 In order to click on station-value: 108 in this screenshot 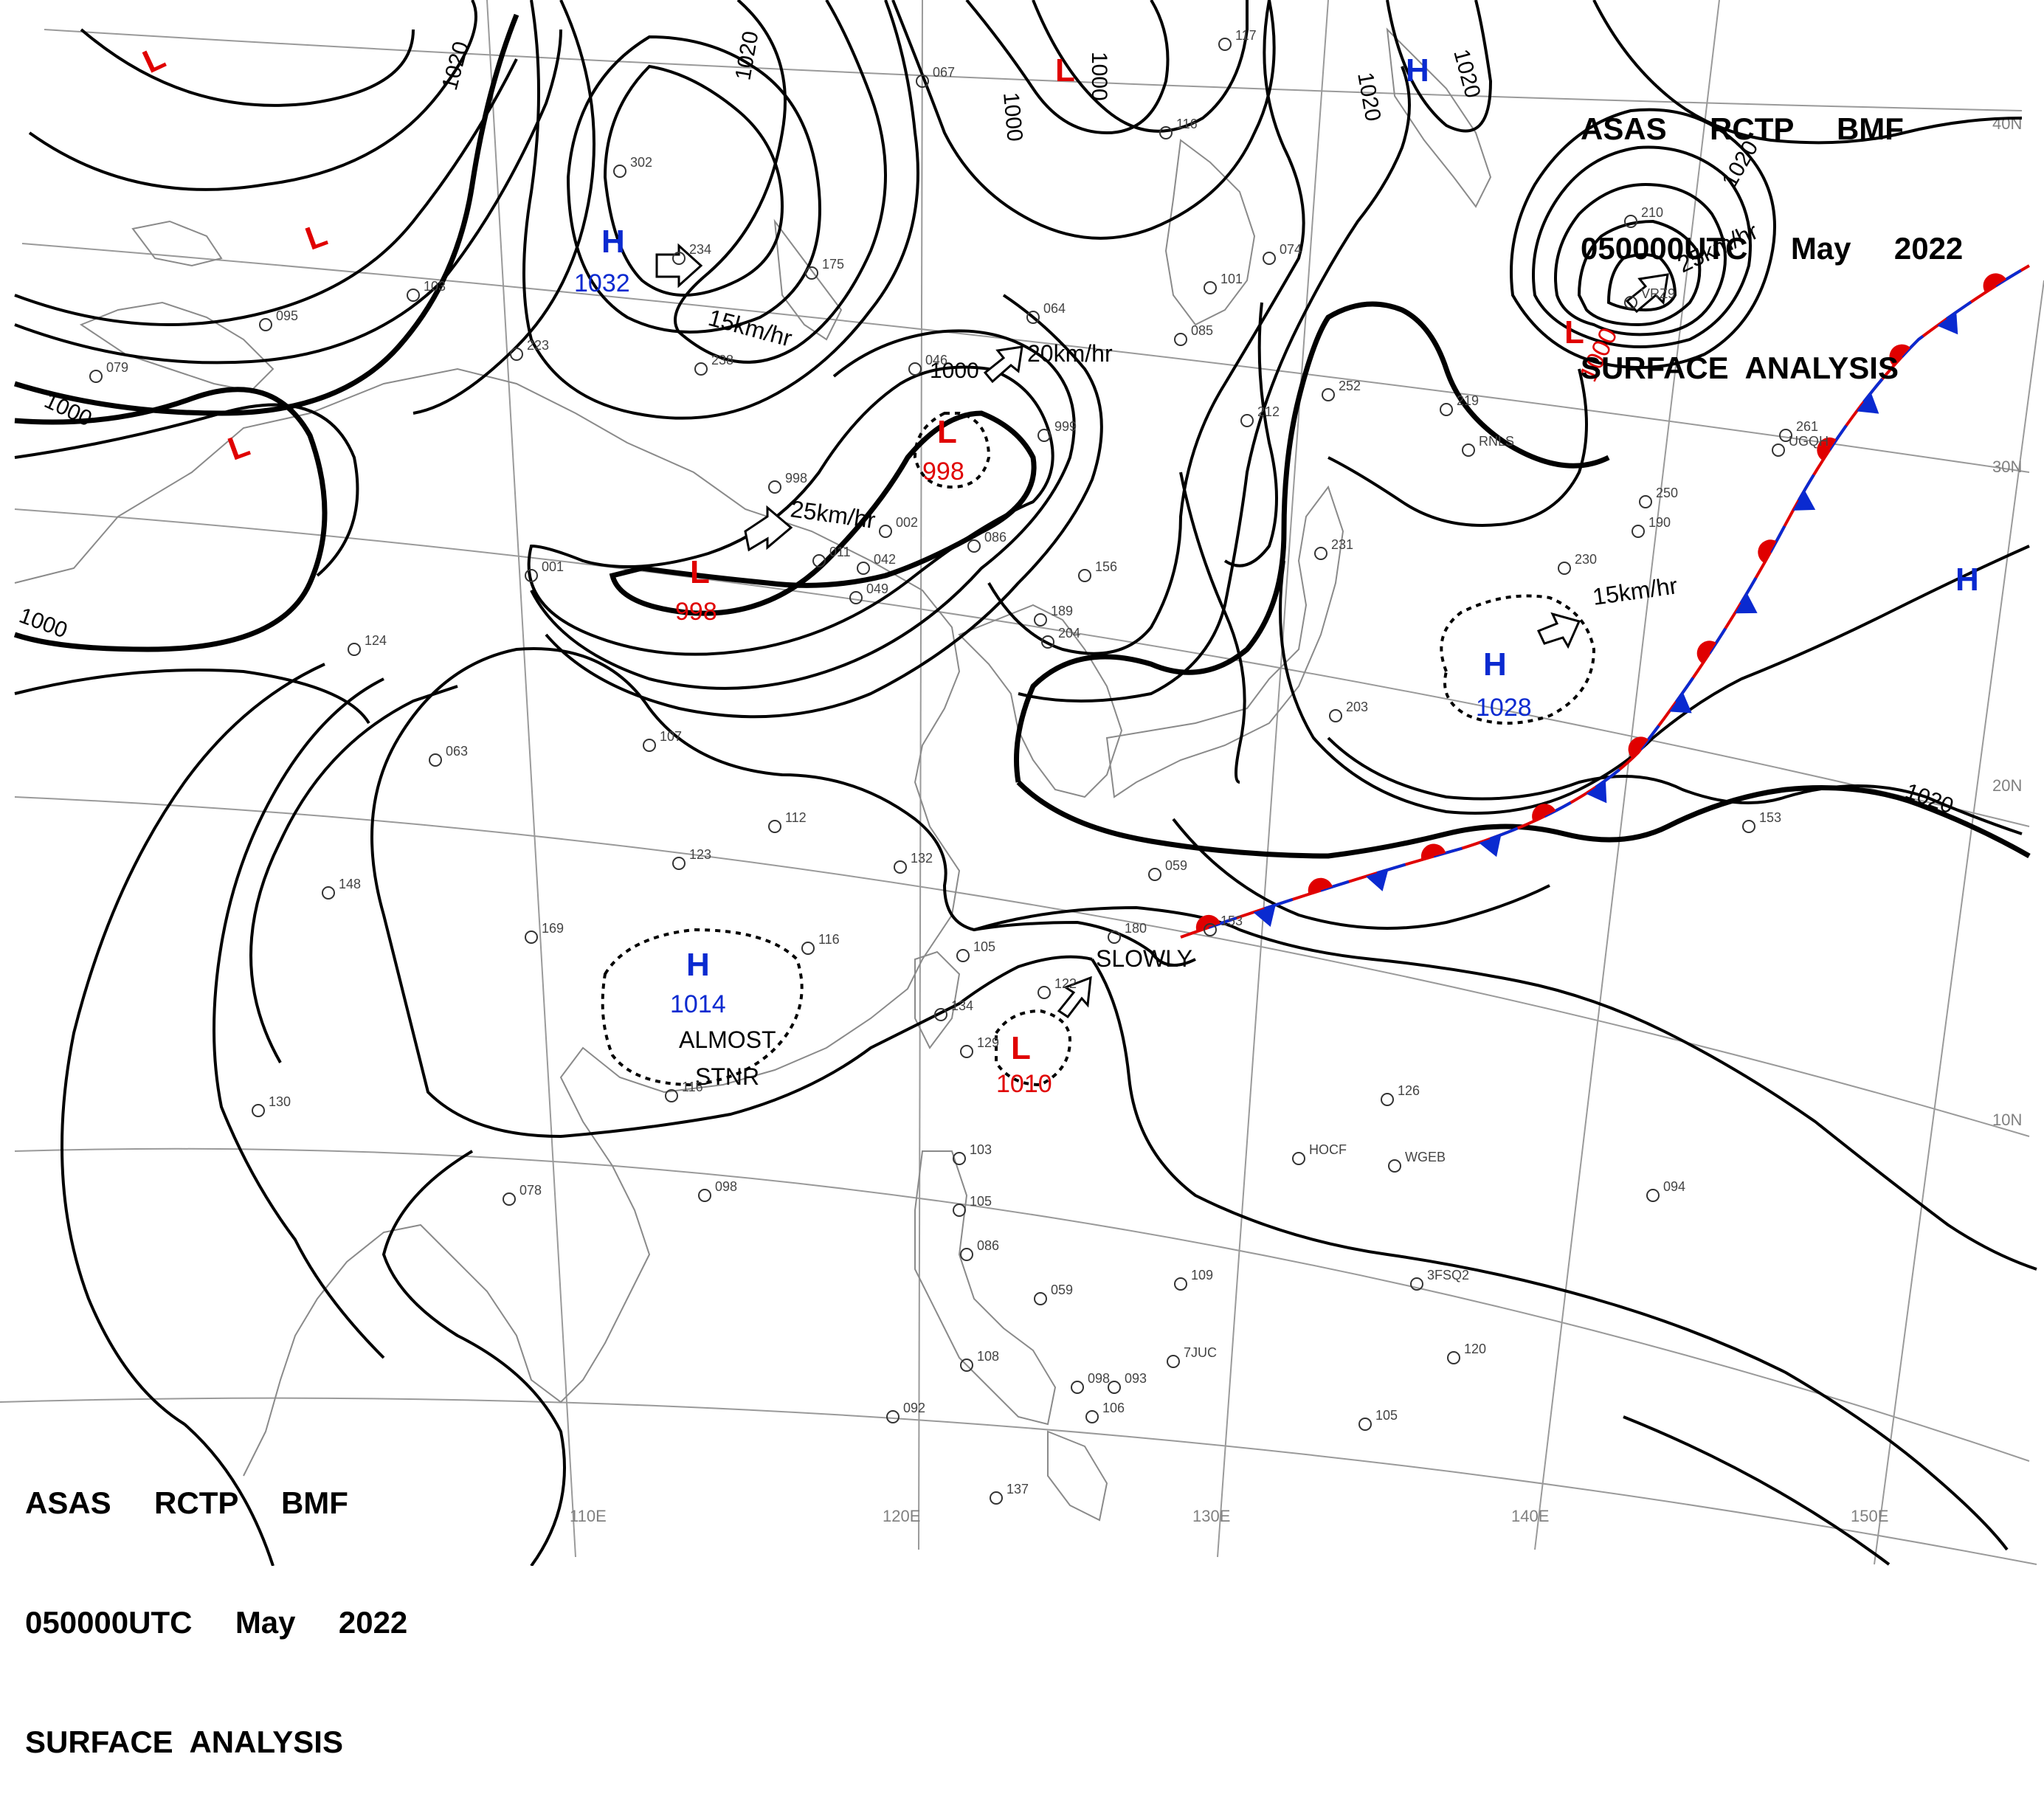, I will do `click(988, 1357)`.